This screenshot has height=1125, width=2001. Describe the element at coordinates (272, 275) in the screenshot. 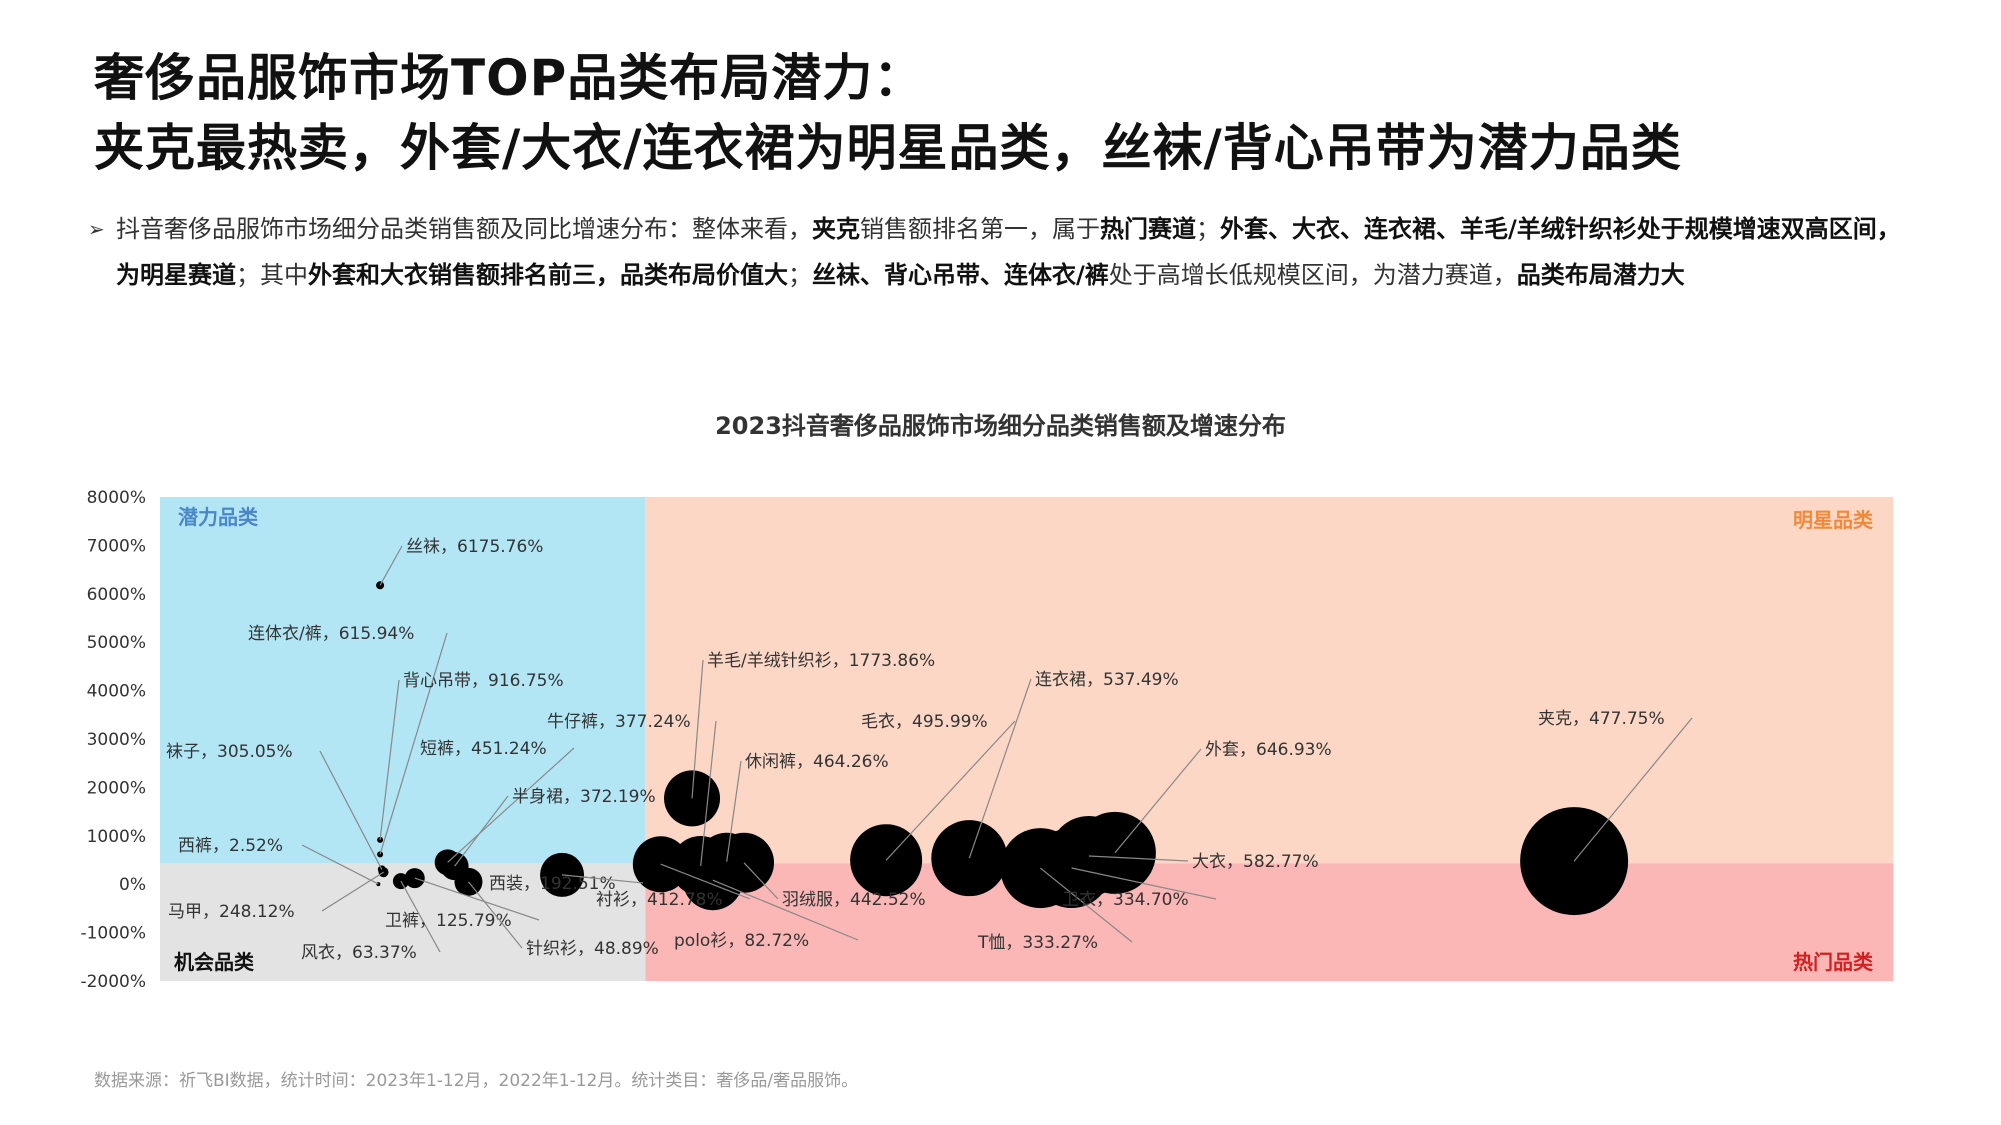

I see `summary-segment: ；其中` at that location.